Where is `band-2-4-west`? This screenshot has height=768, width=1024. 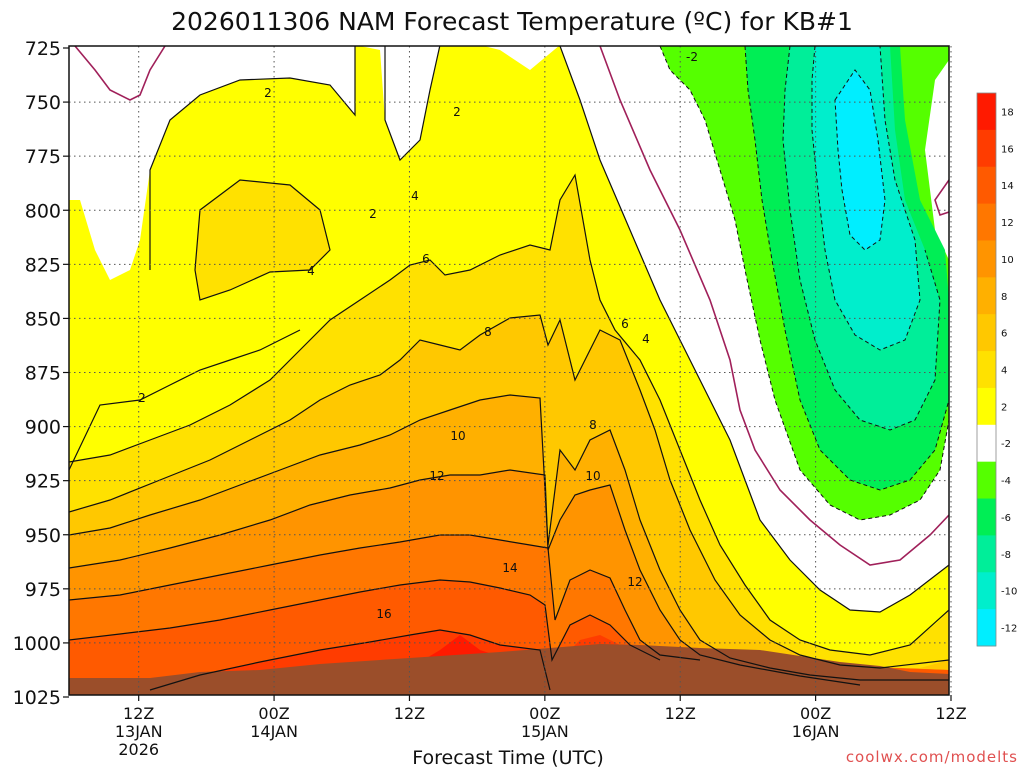 band-2-4-west is located at coordinates (184, 400).